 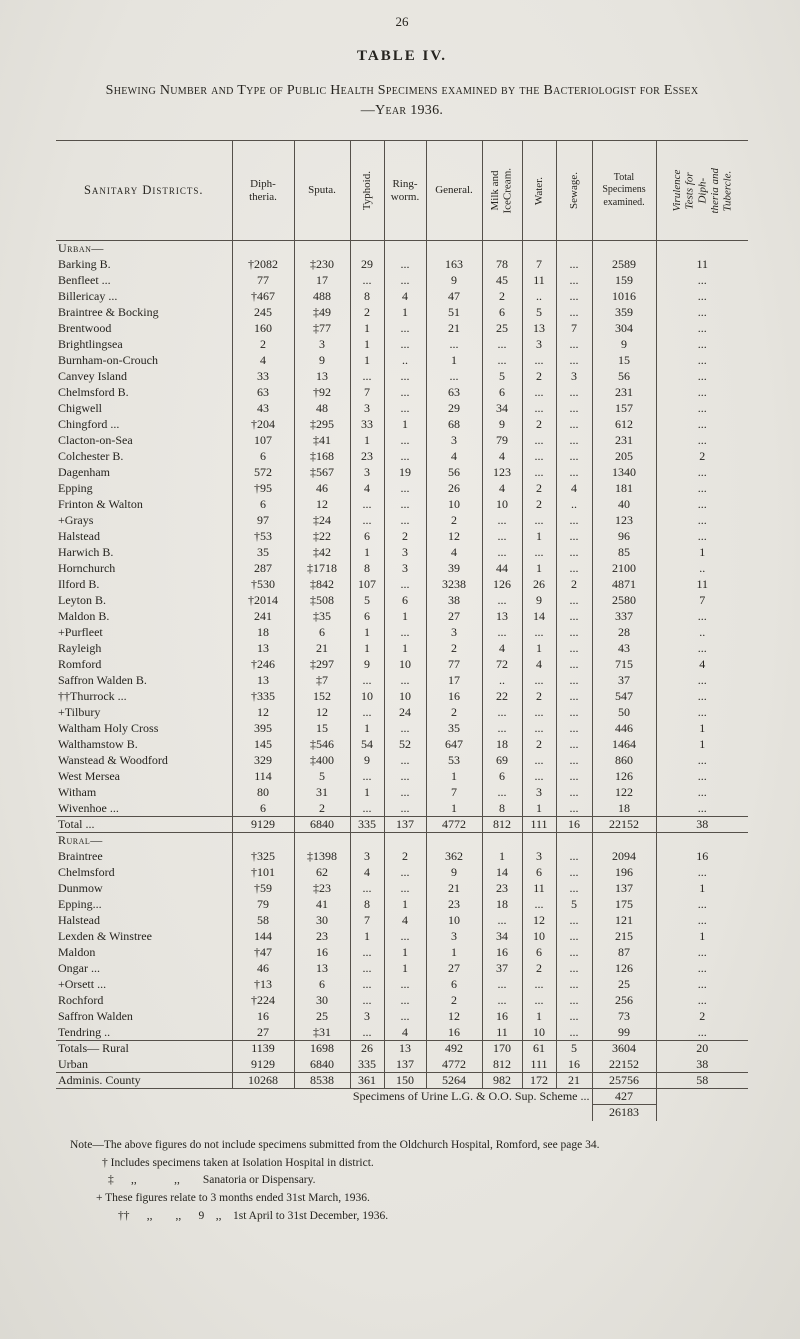 What do you see at coordinates (366, 825) in the screenshot?
I see `value-cell: 335` at bounding box center [366, 825].